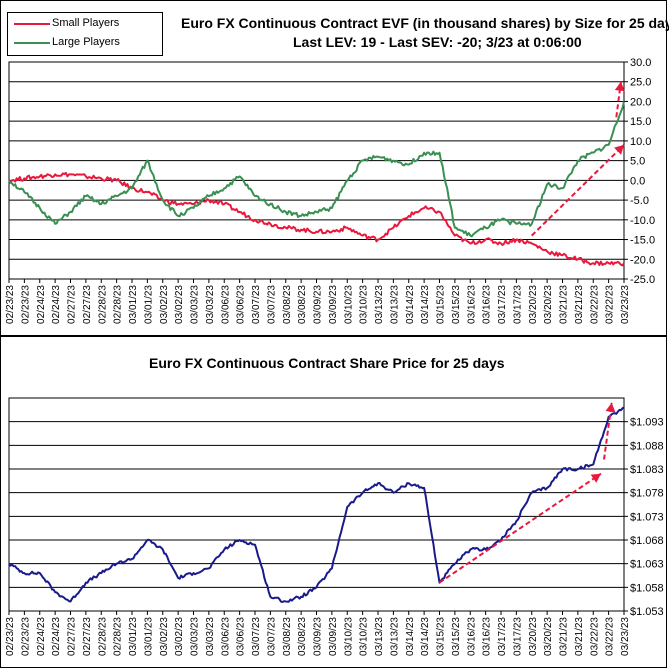 This screenshot has width=669, height=668. What do you see at coordinates (642, 241) in the screenshot?
I see `y-tick-label: -15.0` at bounding box center [642, 241].